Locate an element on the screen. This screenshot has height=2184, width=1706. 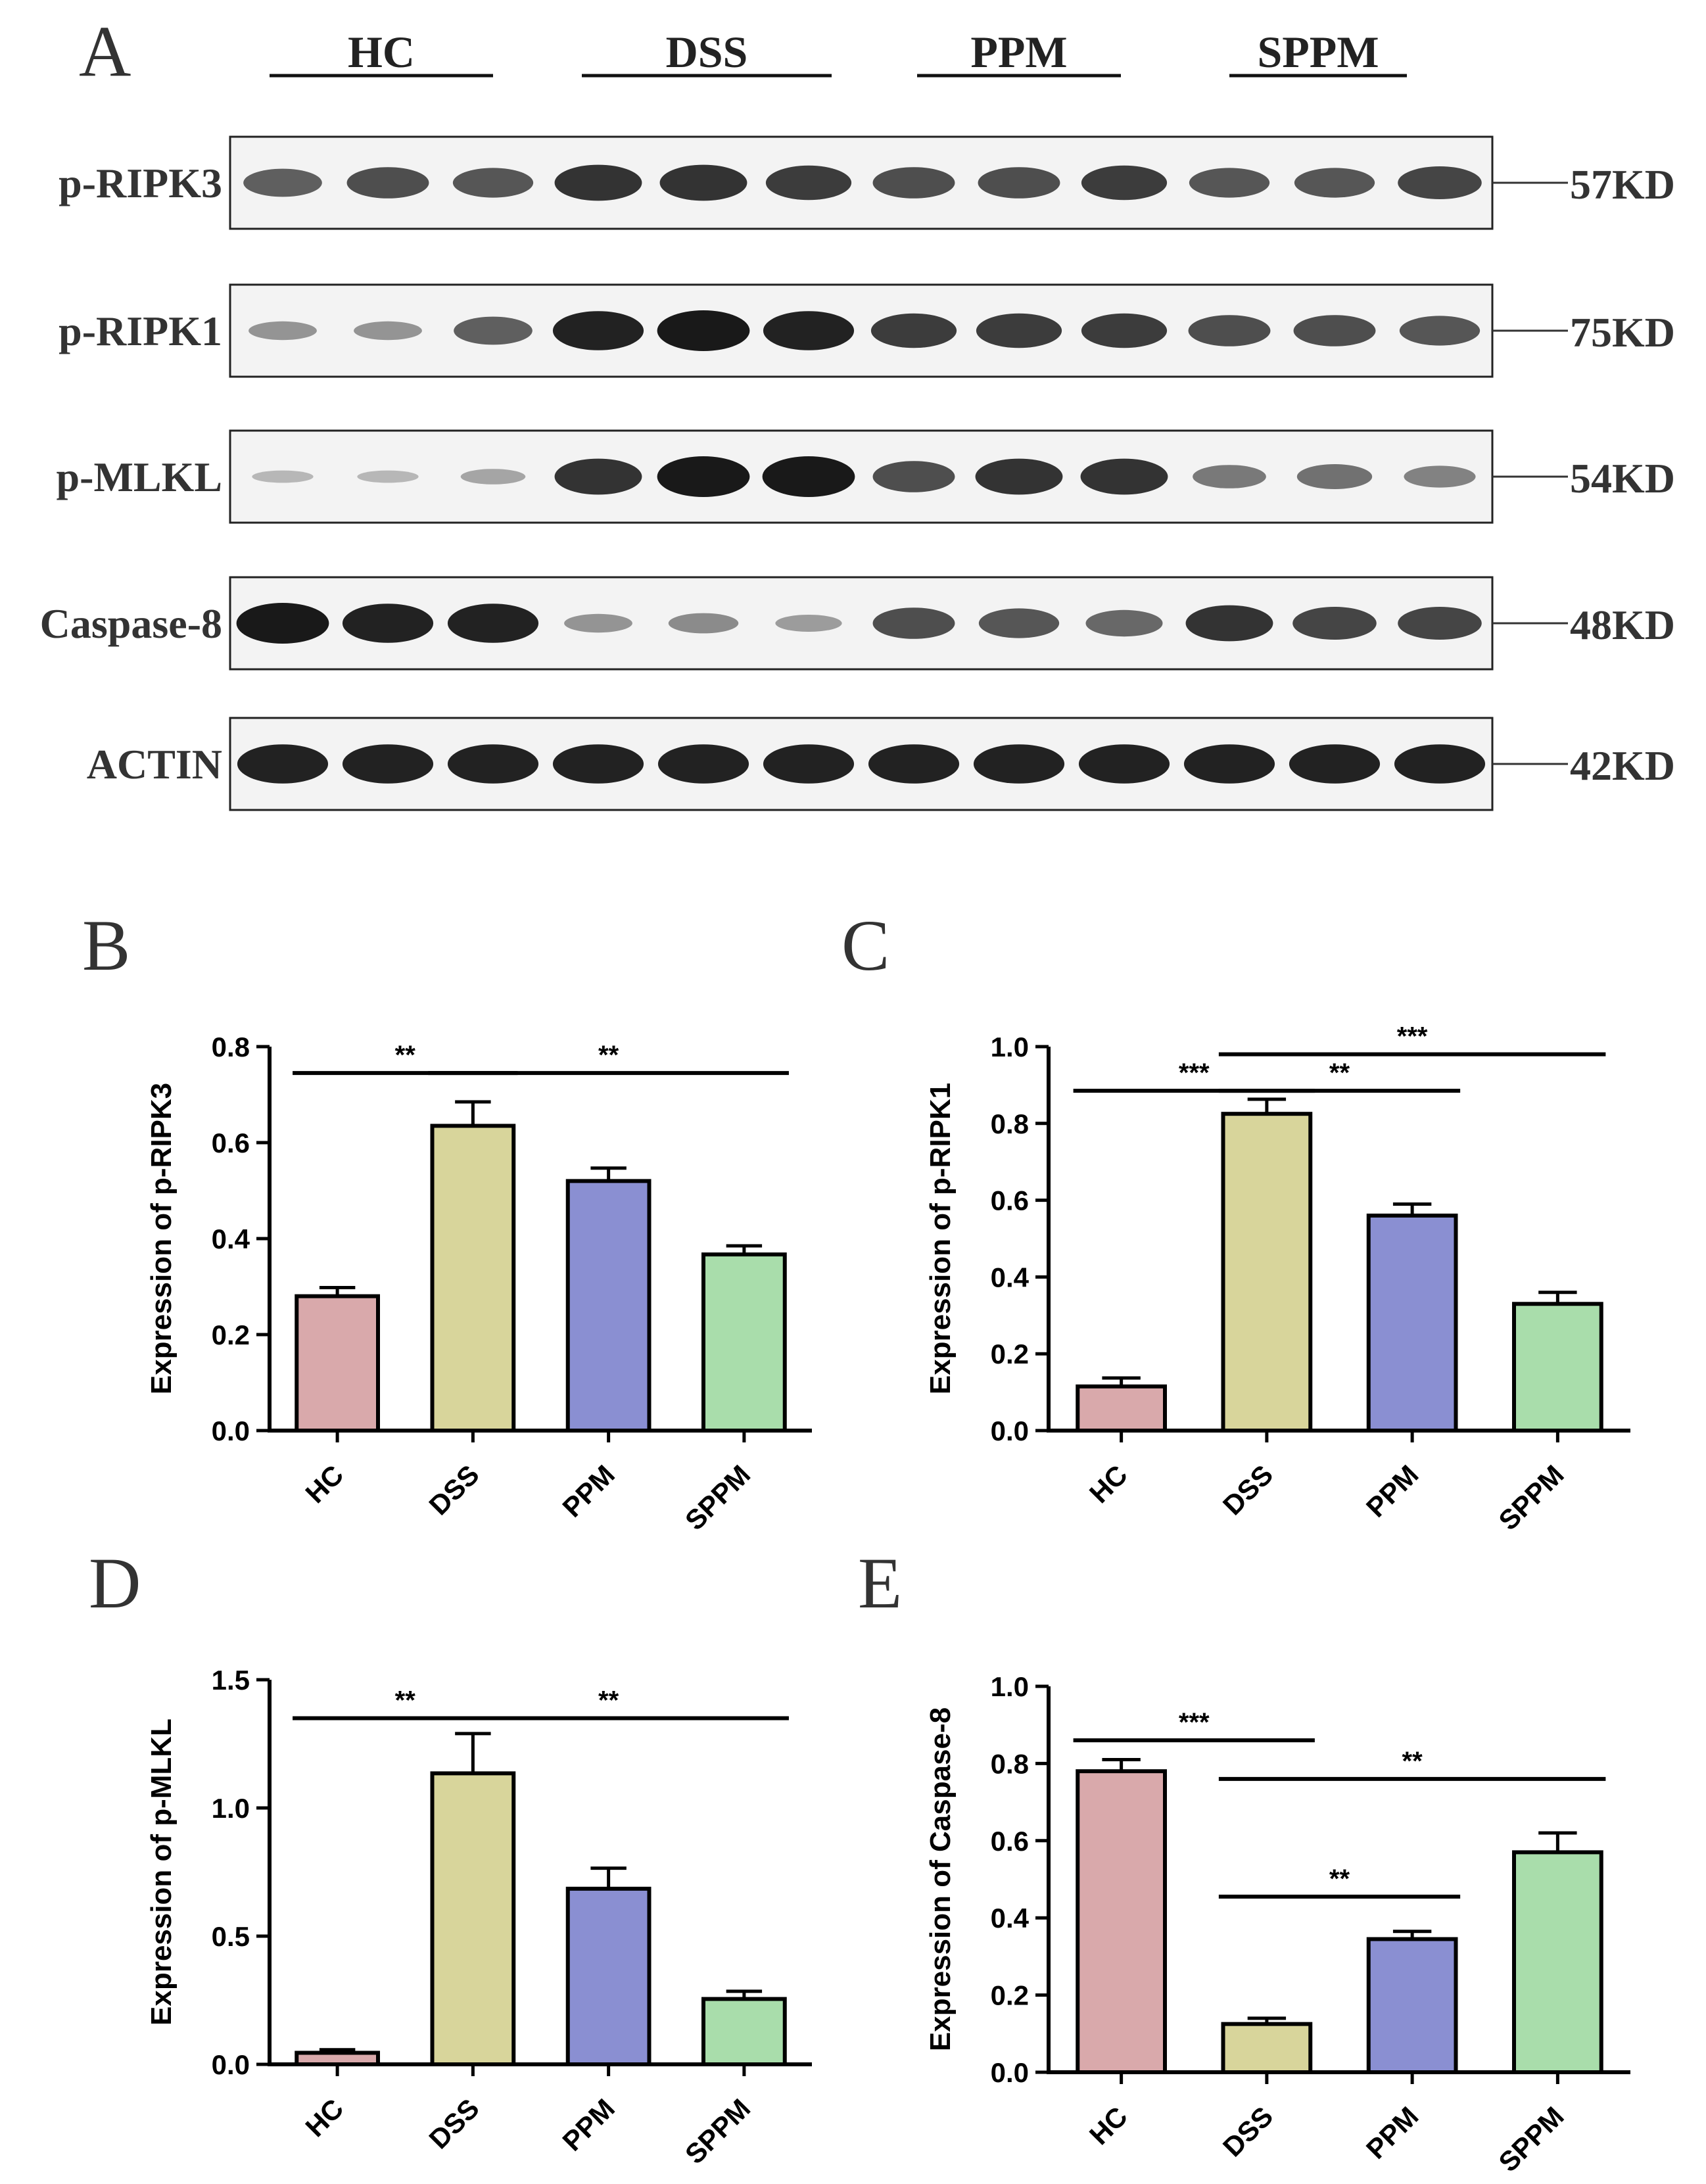
y-axis-label: Expression of p-RIPK3 is located at coordinates (161, 1238).